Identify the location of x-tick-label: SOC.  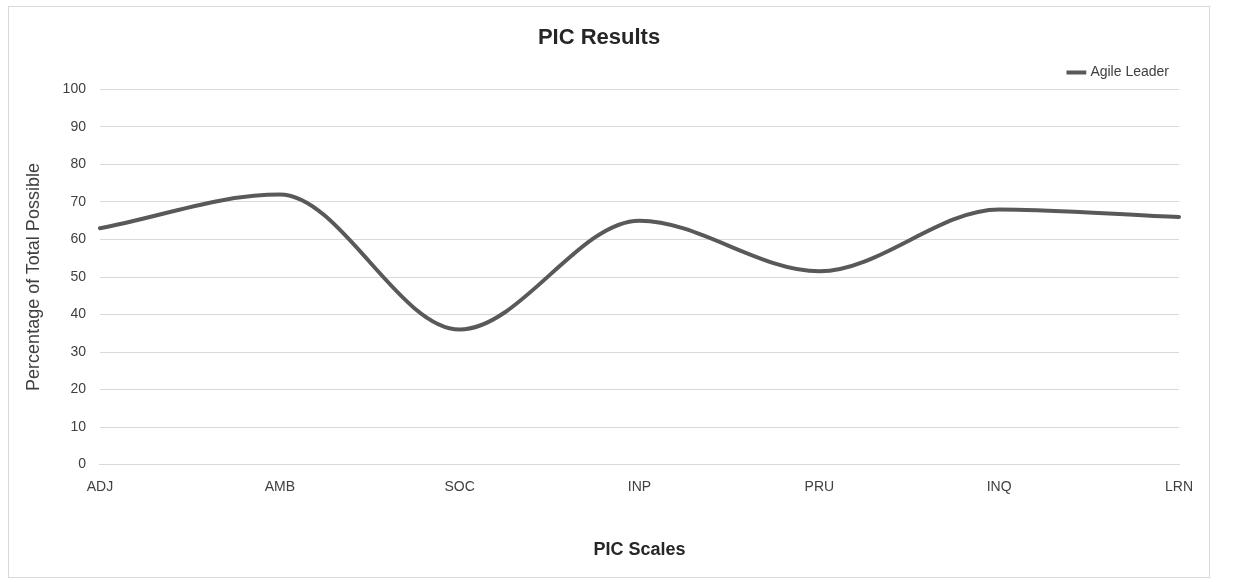
(459, 485).